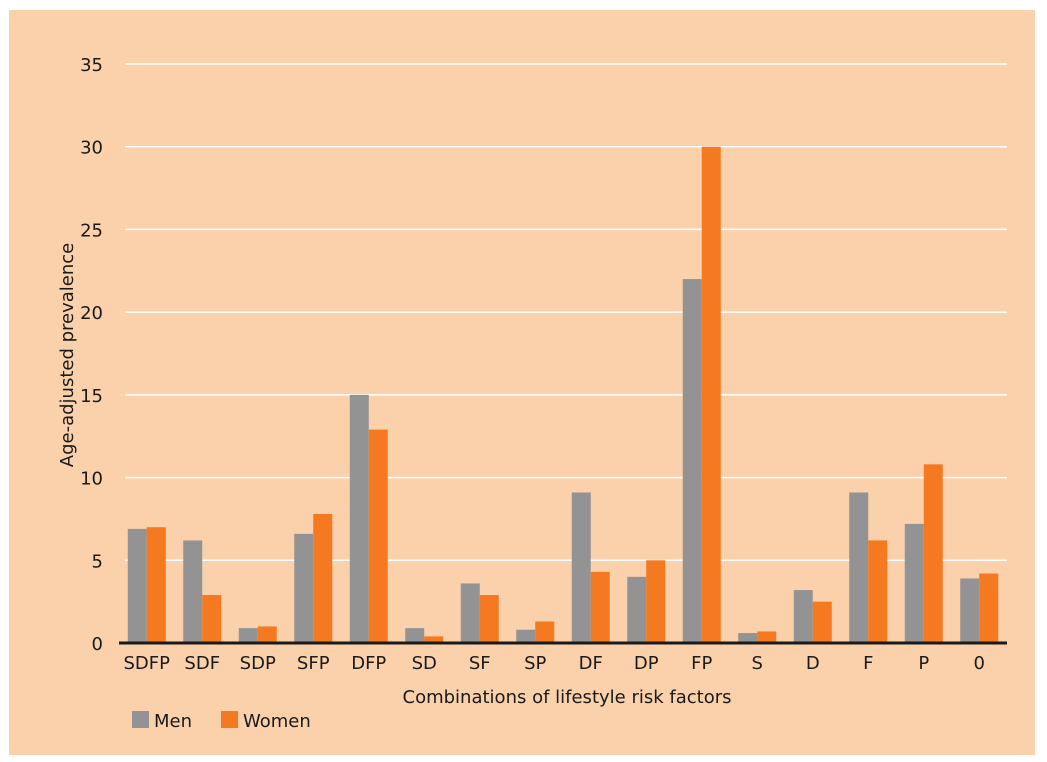 The image size is (1047, 762). Describe the element at coordinates (277, 721) in the screenshot. I see `legend-label-women: Women` at that location.